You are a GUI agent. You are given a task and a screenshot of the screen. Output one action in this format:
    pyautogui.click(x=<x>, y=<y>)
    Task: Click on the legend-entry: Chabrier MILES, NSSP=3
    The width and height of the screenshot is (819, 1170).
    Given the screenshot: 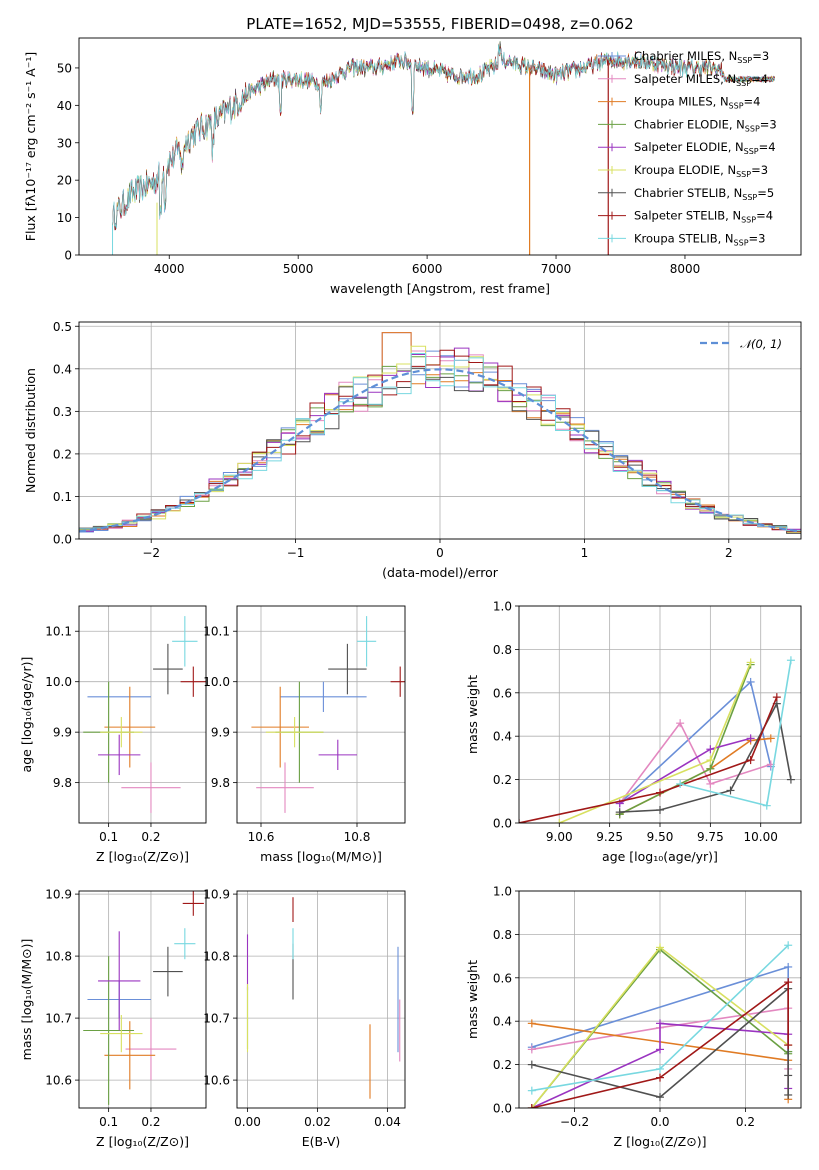 What is the action you would take?
    pyautogui.click(x=701, y=57)
    